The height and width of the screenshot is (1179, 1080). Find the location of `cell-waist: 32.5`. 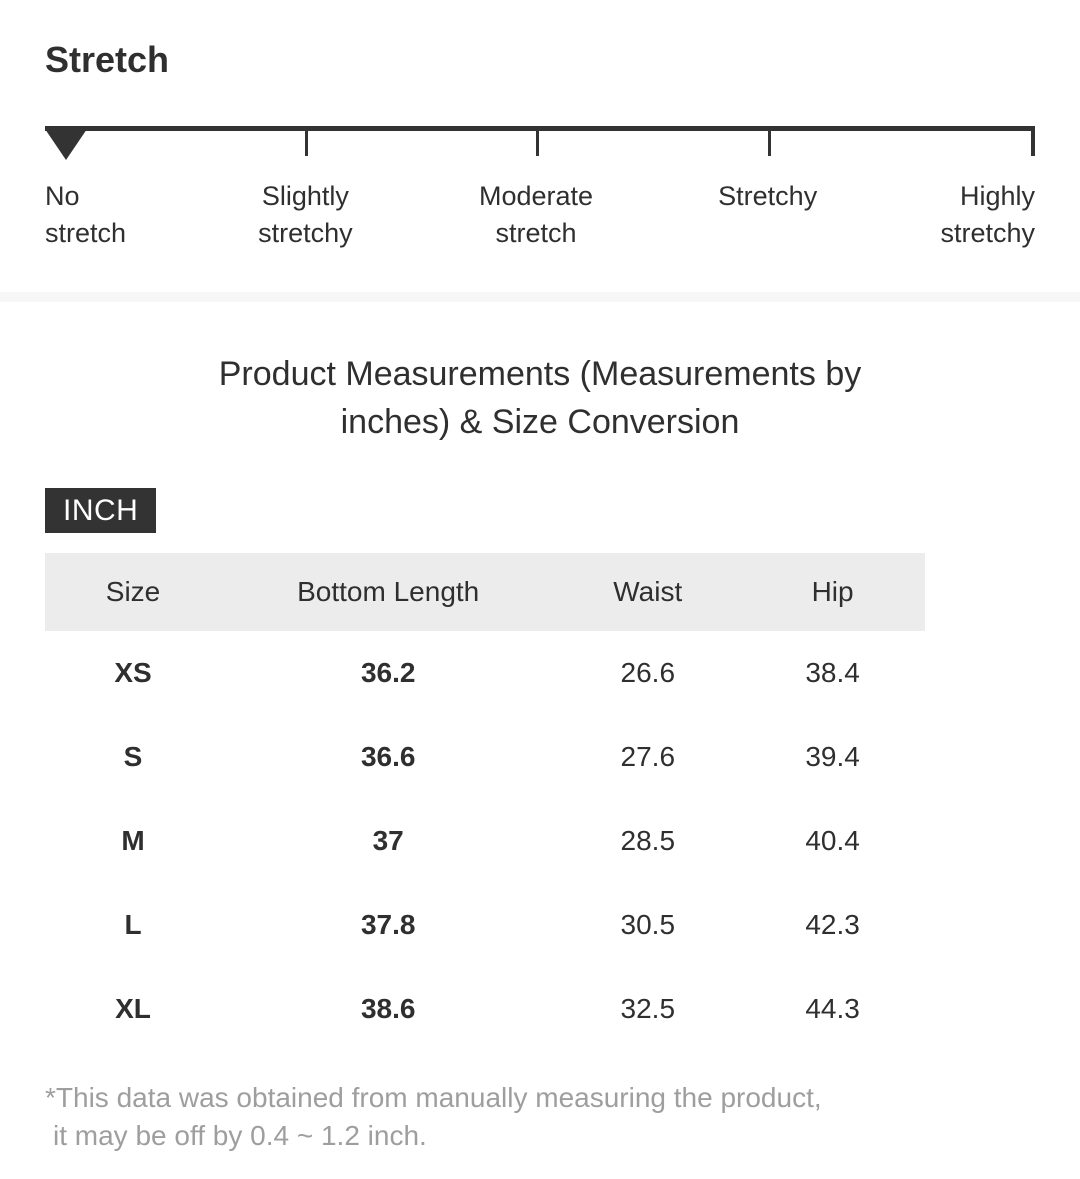

cell-waist: 32.5 is located at coordinates (648, 1008).